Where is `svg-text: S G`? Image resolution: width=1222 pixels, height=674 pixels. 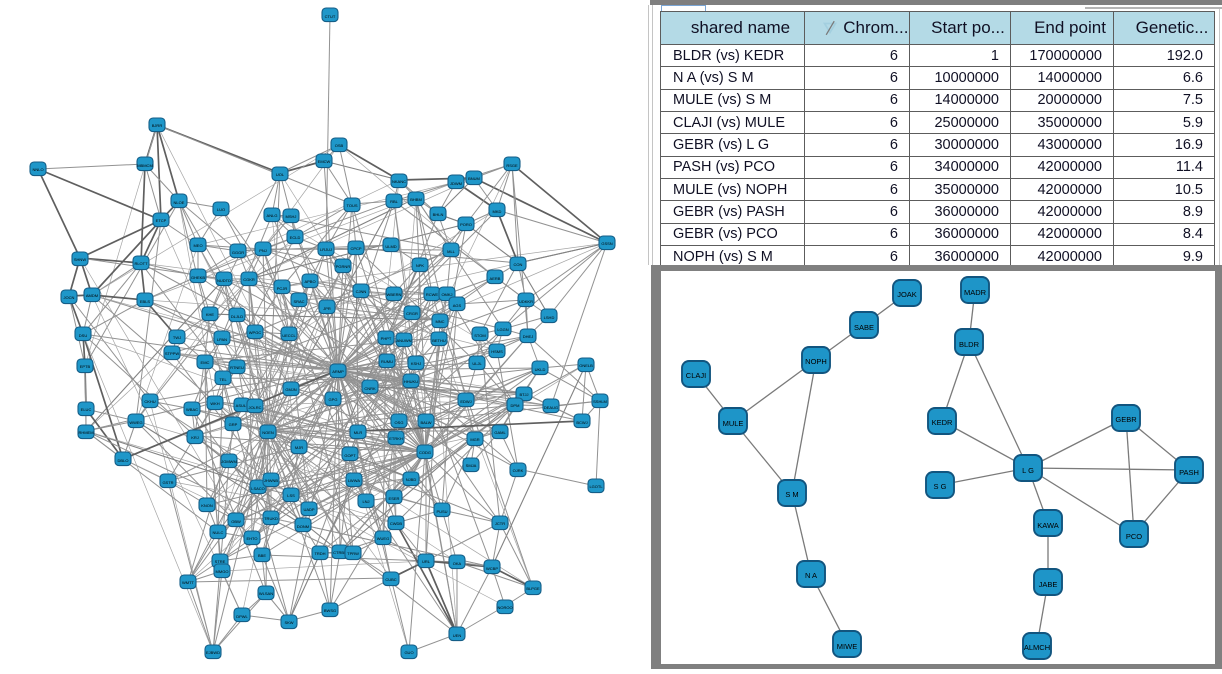 svg-text: S G is located at coordinates (940, 486).